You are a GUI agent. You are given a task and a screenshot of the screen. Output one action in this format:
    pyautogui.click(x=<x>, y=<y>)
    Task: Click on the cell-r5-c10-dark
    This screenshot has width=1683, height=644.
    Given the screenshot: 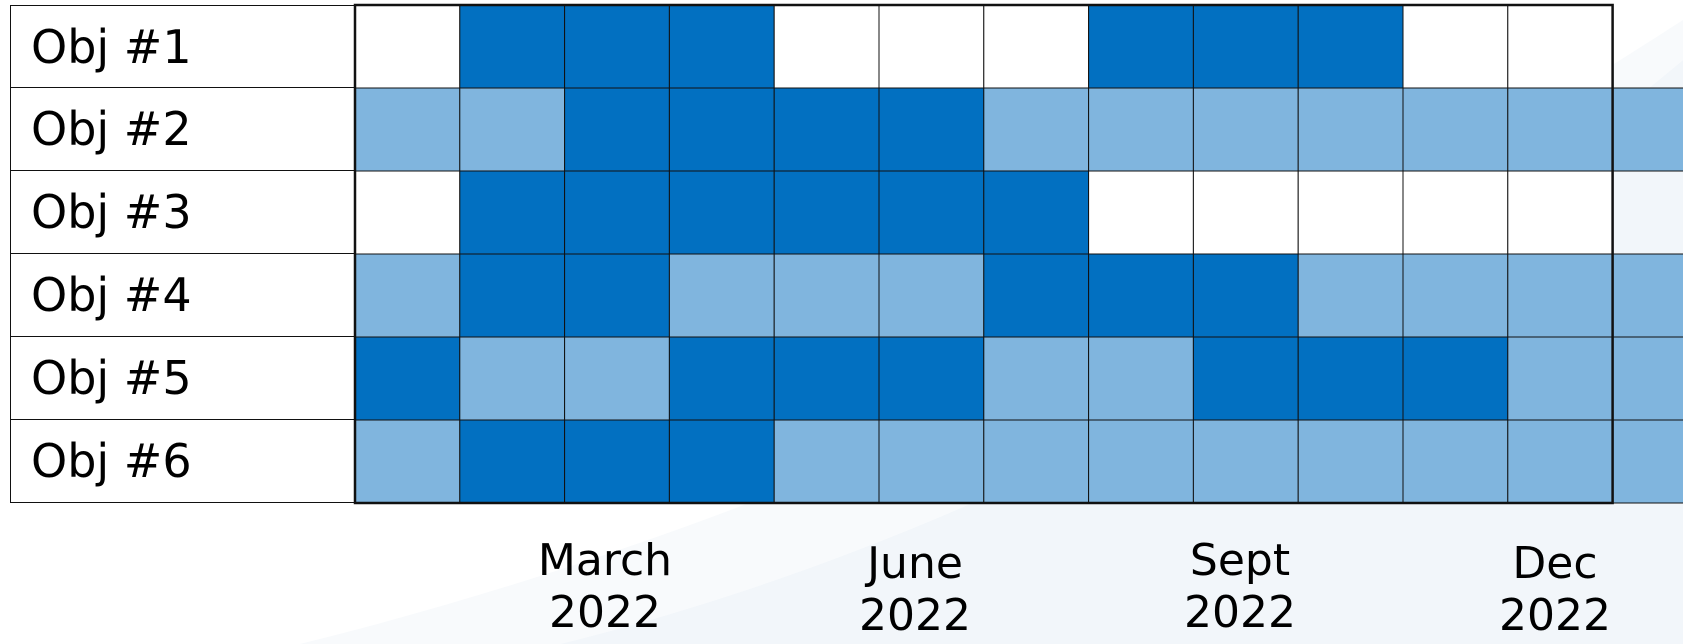 What is the action you would take?
    pyautogui.click(x=1350, y=378)
    